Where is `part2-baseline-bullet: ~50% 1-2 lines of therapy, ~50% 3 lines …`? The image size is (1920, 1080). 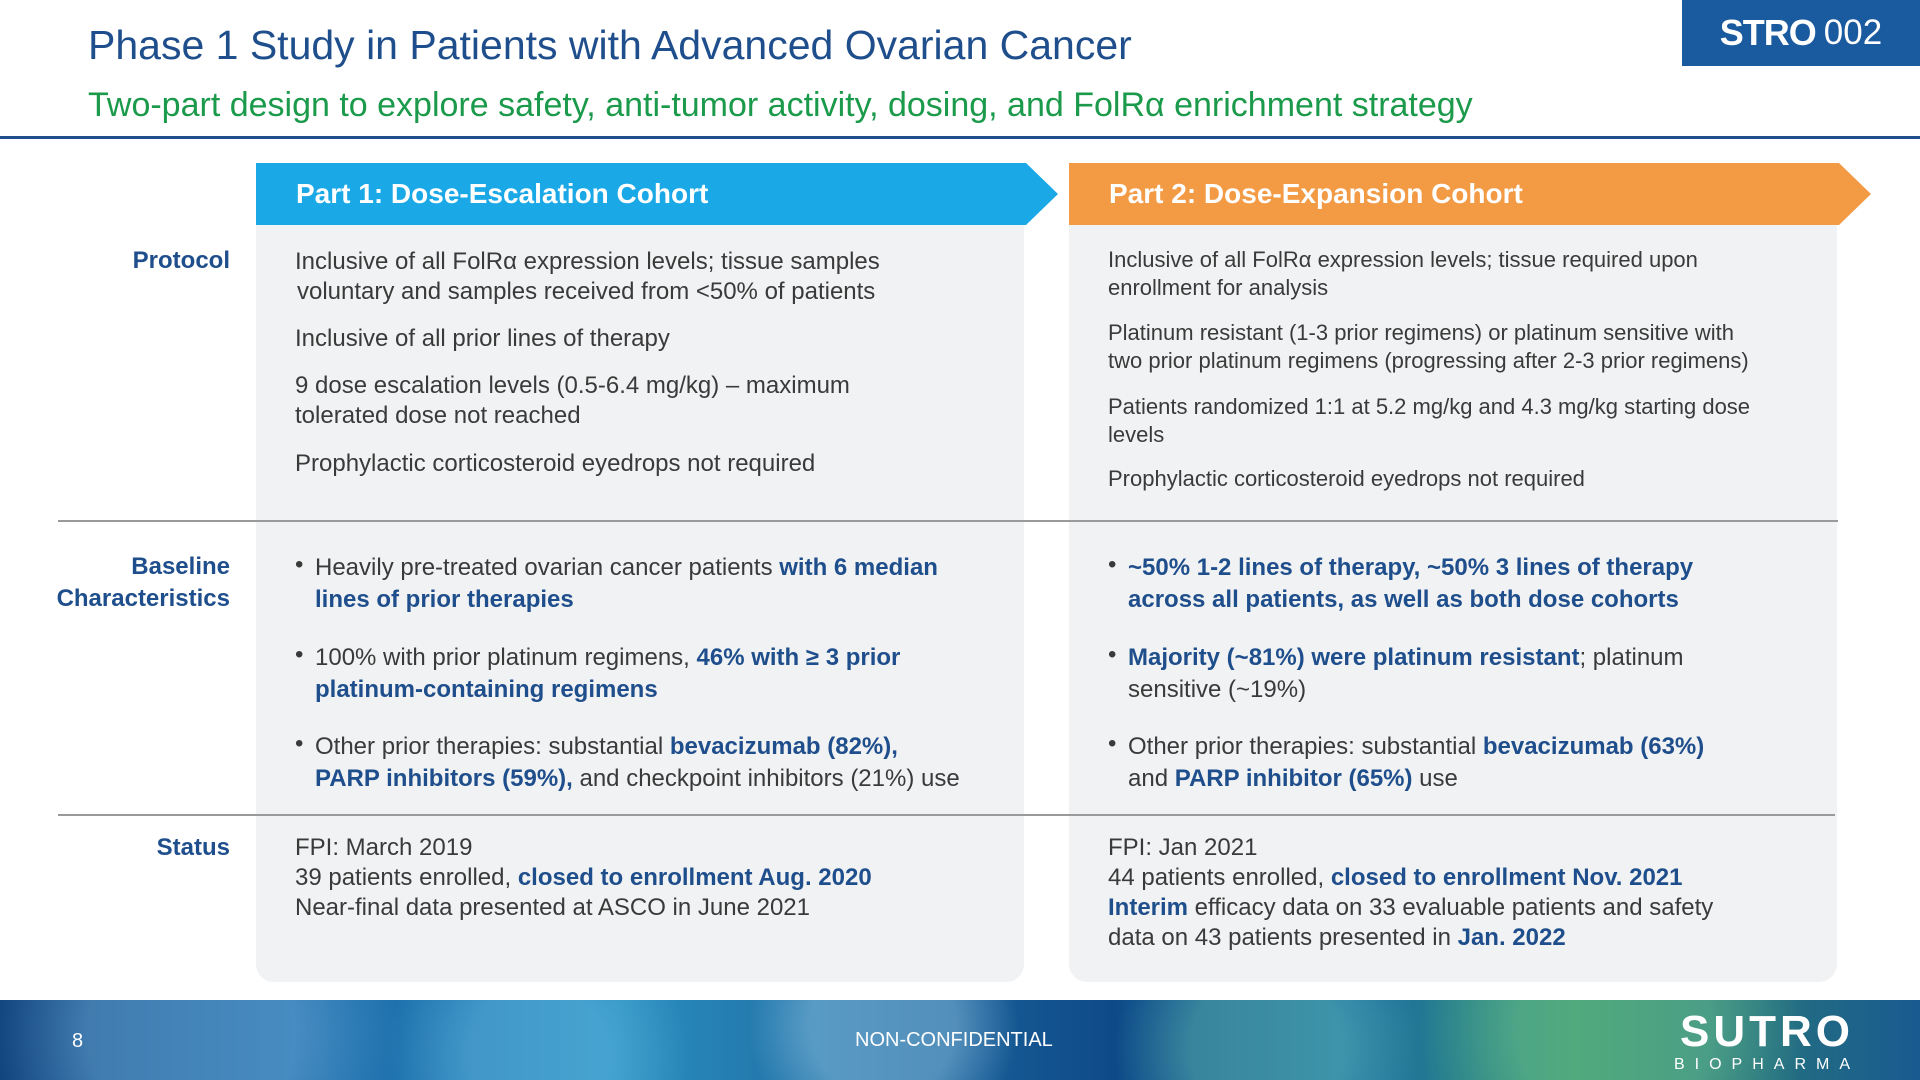
part2-baseline-bullet: ~50% 1-2 lines of therapy, ~50% 3 lines … is located at coordinates (1468, 582).